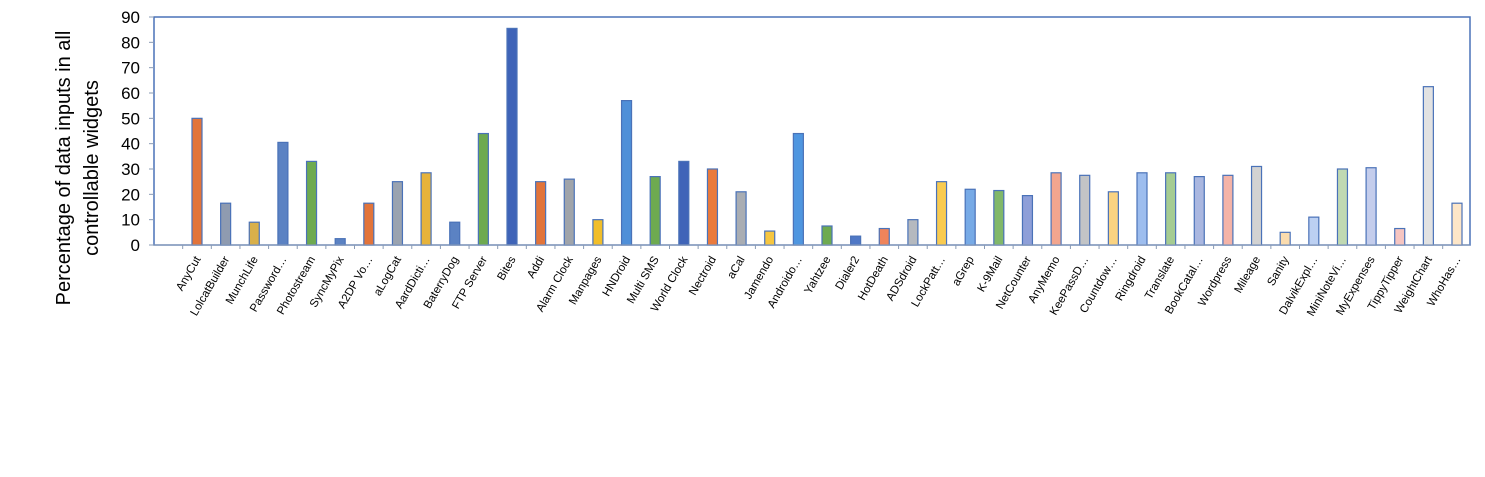  What do you see at coordinates (130, 17) in the screenshot?
I see `y-tick-label: 90` at bounding box center [130, 17].